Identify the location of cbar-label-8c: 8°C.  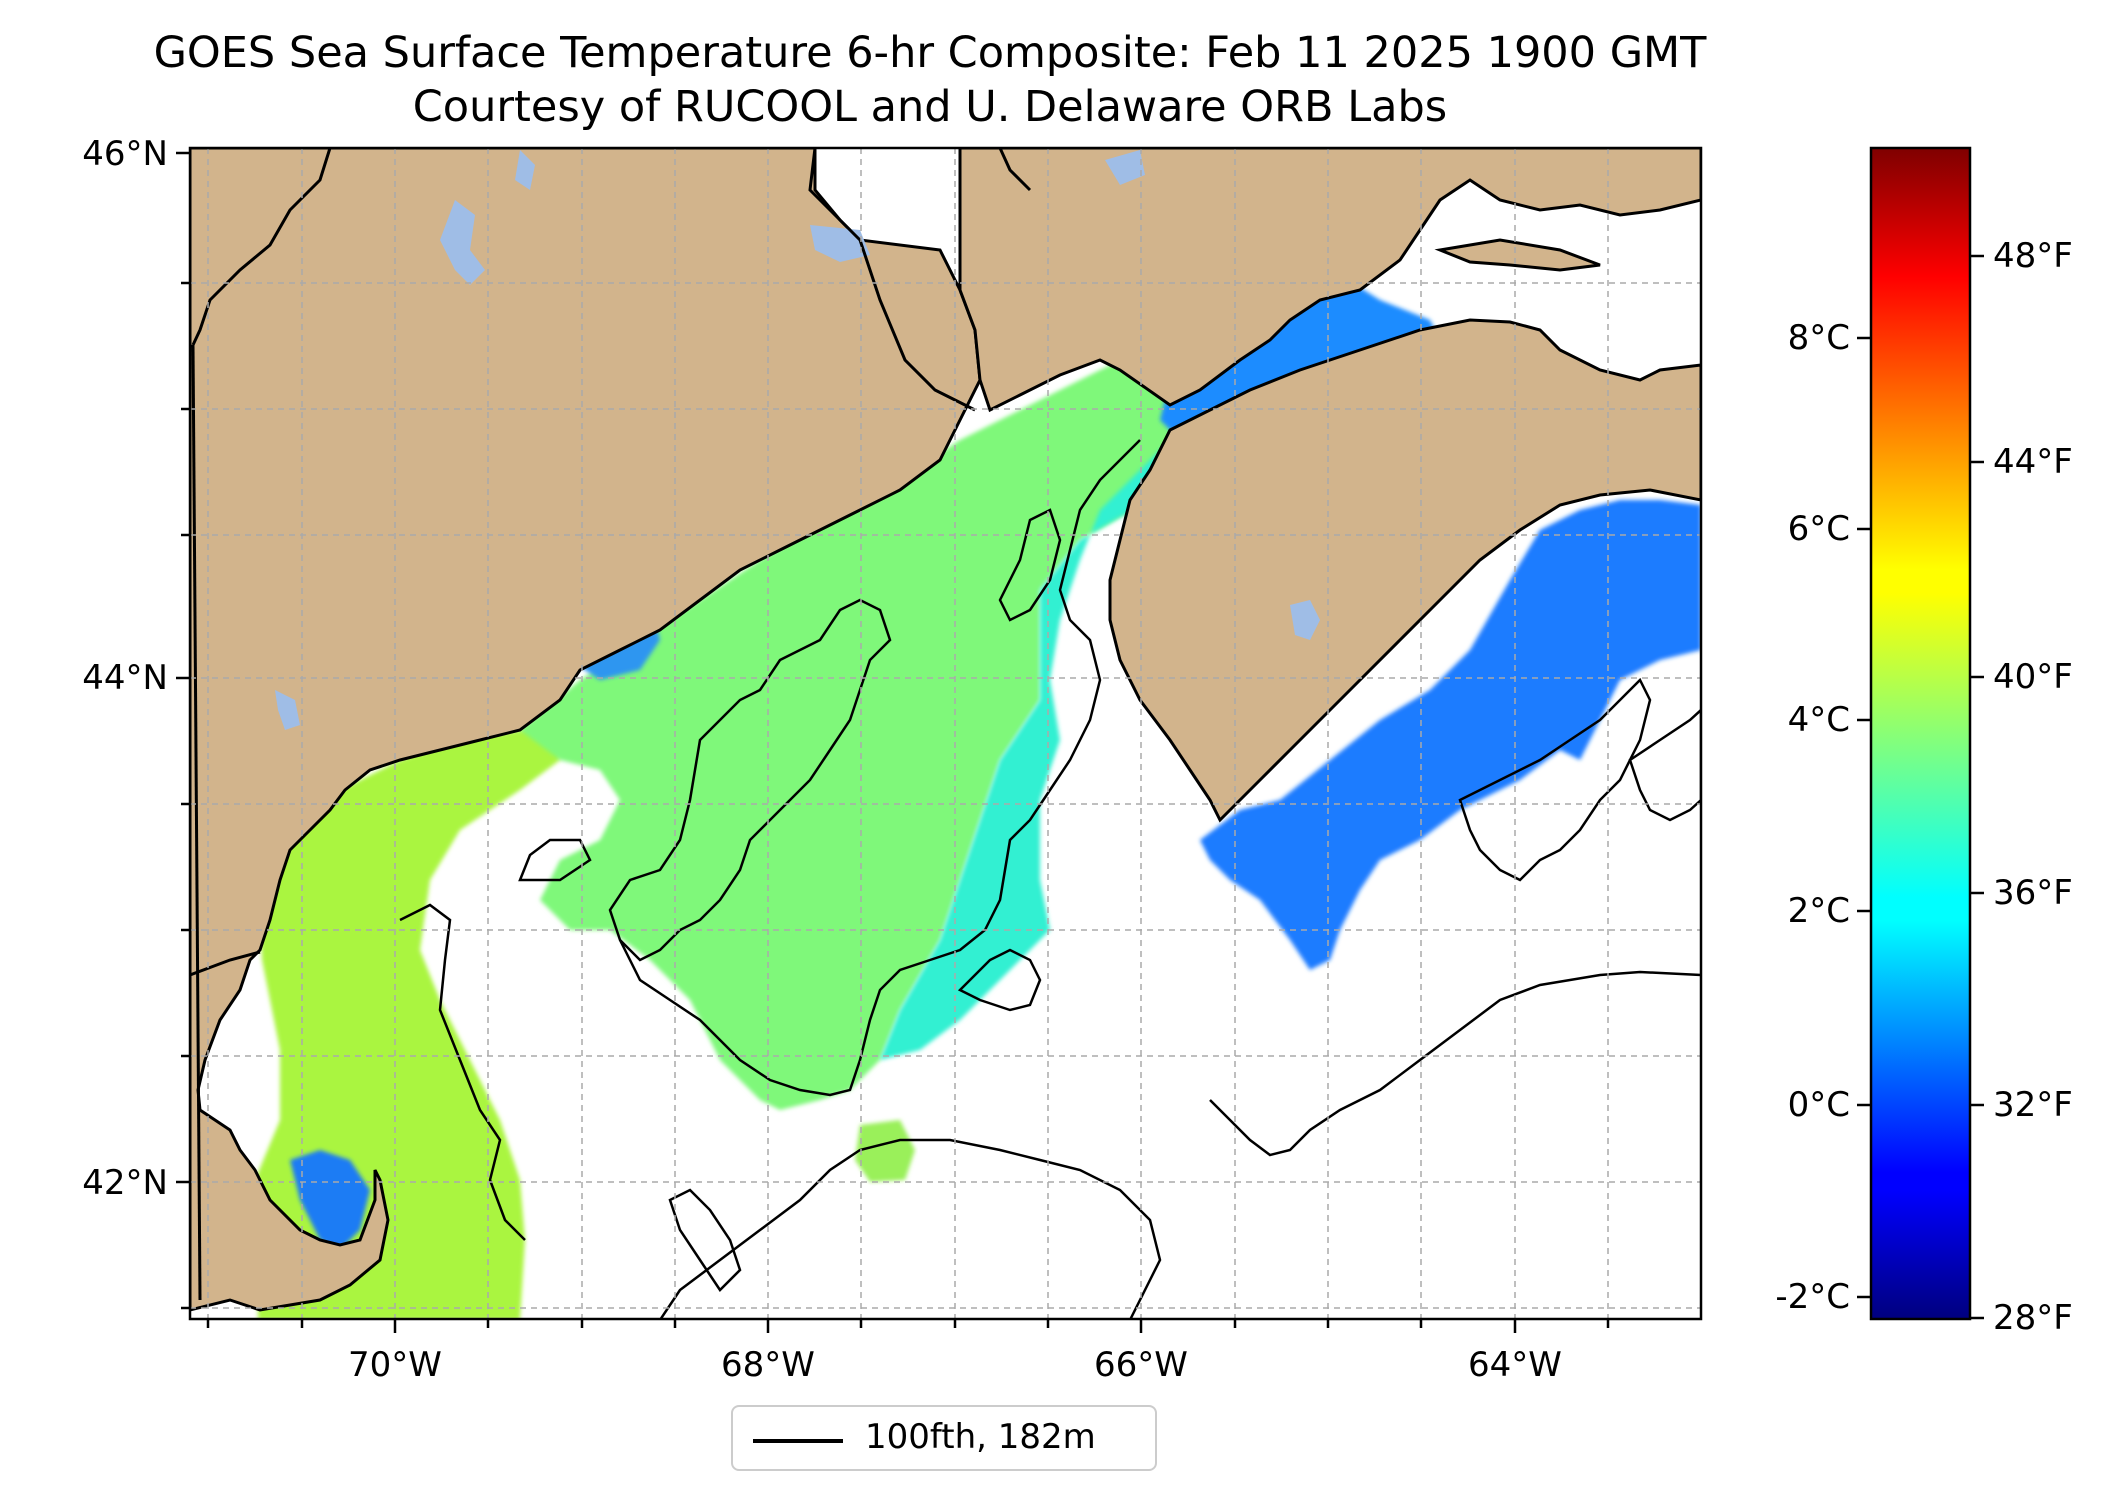
(1818, 338).